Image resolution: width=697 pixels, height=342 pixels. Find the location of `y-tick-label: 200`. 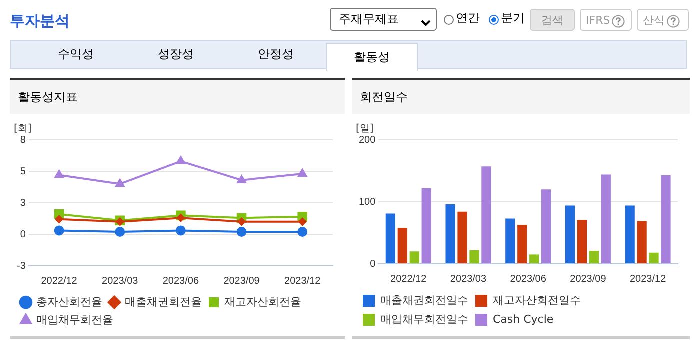

y-tick-label: 200 is located at coordinates (367, 140).